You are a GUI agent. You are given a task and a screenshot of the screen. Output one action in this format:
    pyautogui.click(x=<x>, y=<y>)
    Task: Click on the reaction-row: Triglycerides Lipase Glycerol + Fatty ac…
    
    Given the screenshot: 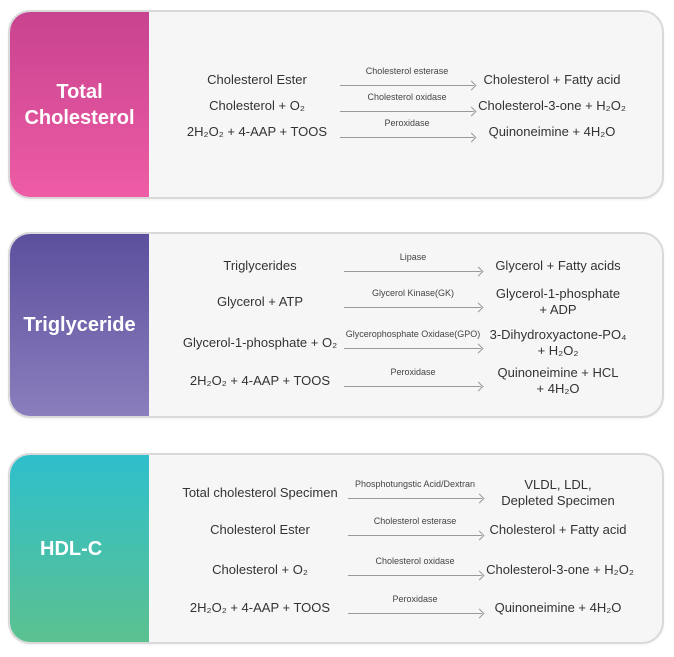 What is the action you would take?
    pyautogui.click(x=336, y=262)
    